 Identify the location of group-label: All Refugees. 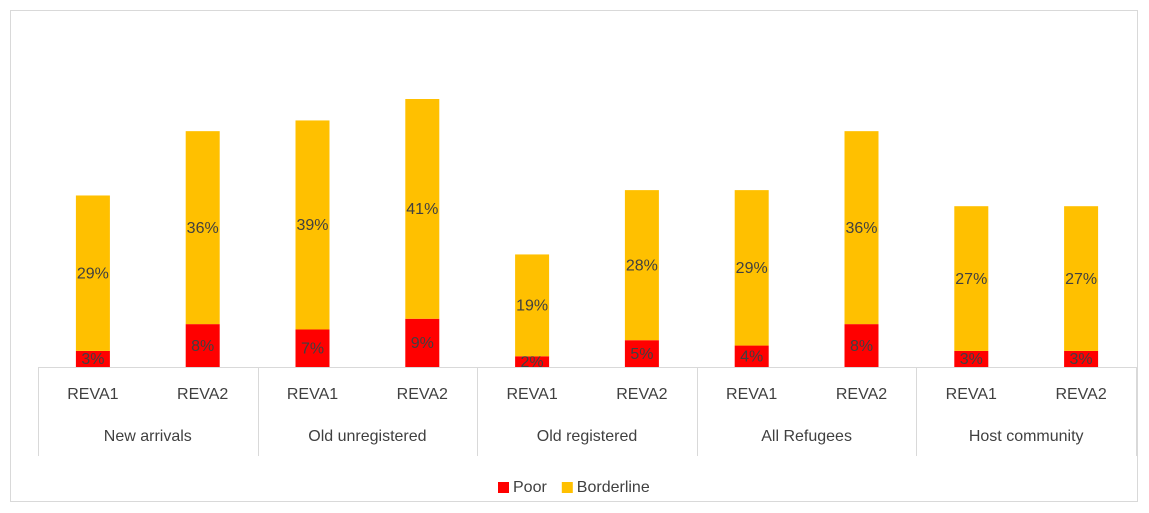
(806, 436).